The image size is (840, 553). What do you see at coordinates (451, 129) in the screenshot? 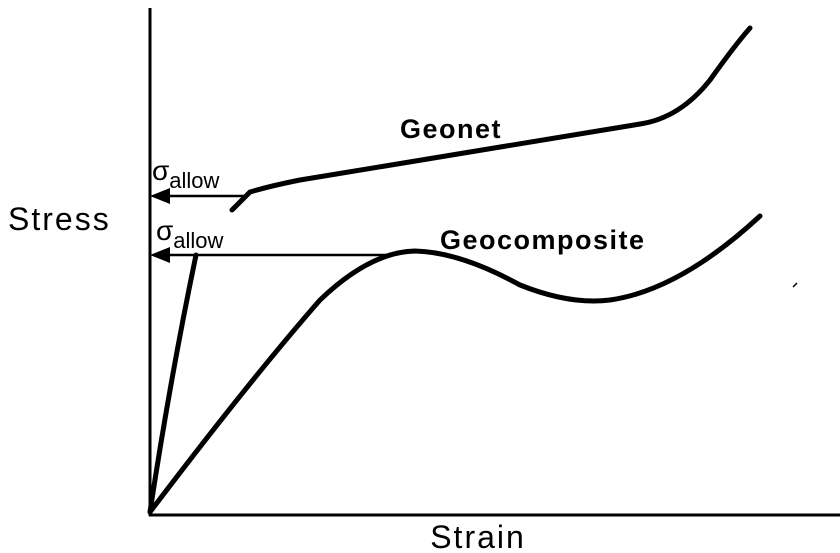
I see `curve-label: Geonet` at bounding box center [451, 129].